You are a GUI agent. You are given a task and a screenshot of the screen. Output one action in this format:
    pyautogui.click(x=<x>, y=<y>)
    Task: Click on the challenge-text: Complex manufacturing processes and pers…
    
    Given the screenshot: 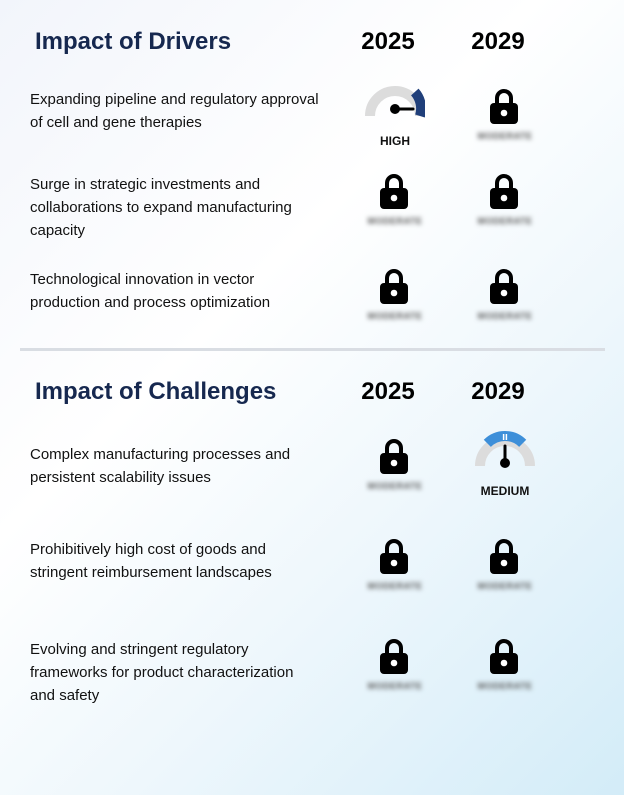 What is the action you would take?
    pyautogui.click(x=160, y=466)
    